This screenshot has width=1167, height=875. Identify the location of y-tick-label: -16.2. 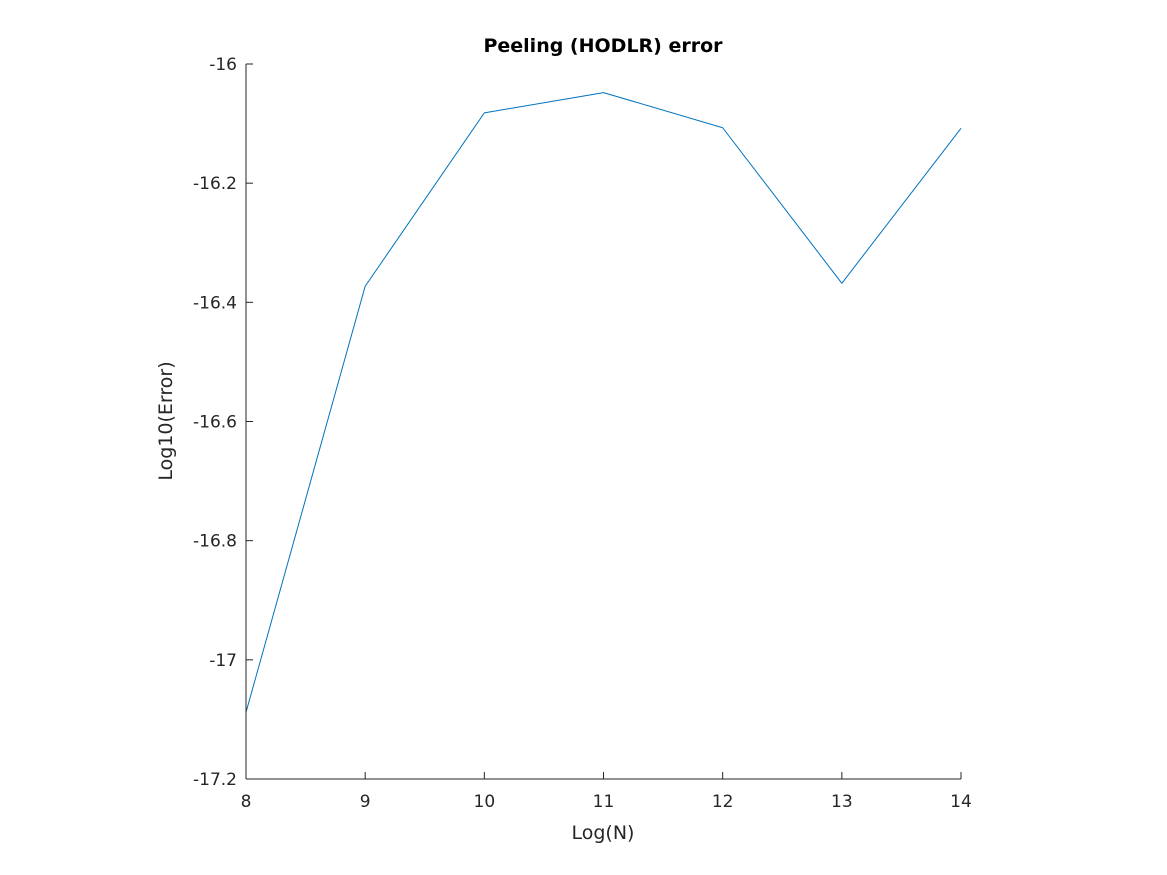
(215, 184).